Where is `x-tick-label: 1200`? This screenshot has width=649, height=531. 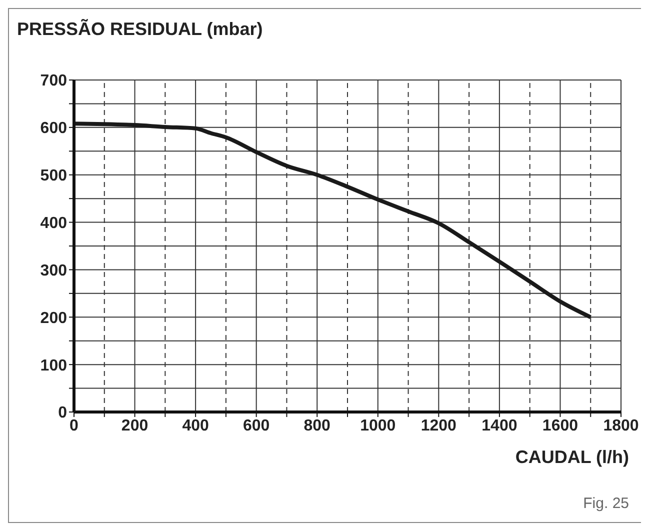 x-tick-label: 1200 is located at coordinates (438, 425).